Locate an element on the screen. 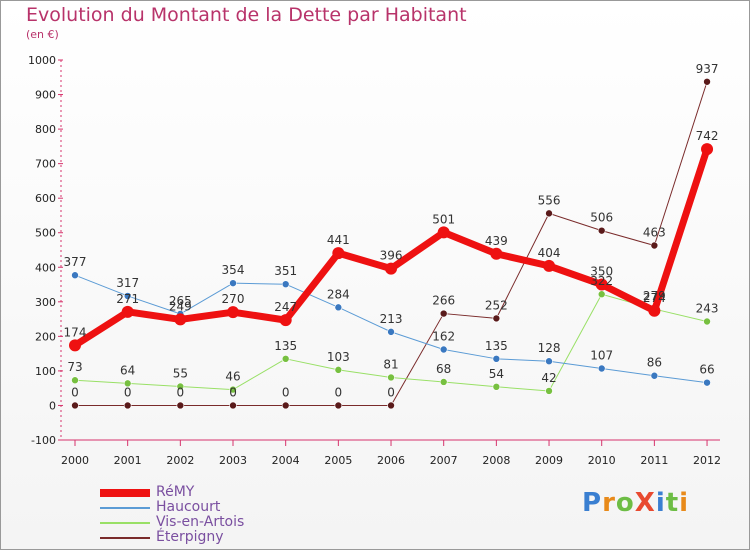 The image size is (750, 550). x-tick-label: 2003 is located at coordinates (233, 460).